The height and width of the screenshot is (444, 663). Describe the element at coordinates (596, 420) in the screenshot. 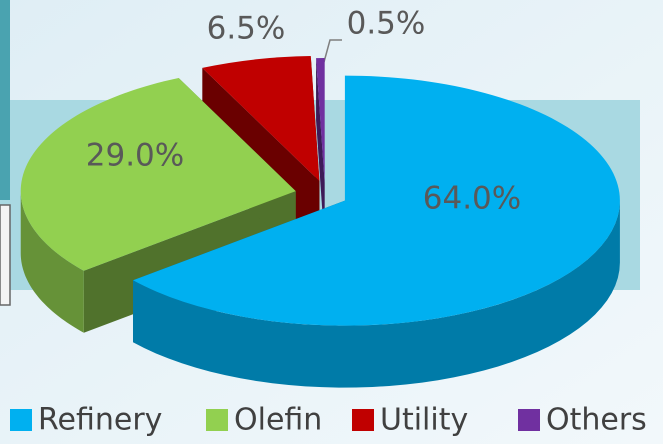

I see `legend-label: Others` at that location.